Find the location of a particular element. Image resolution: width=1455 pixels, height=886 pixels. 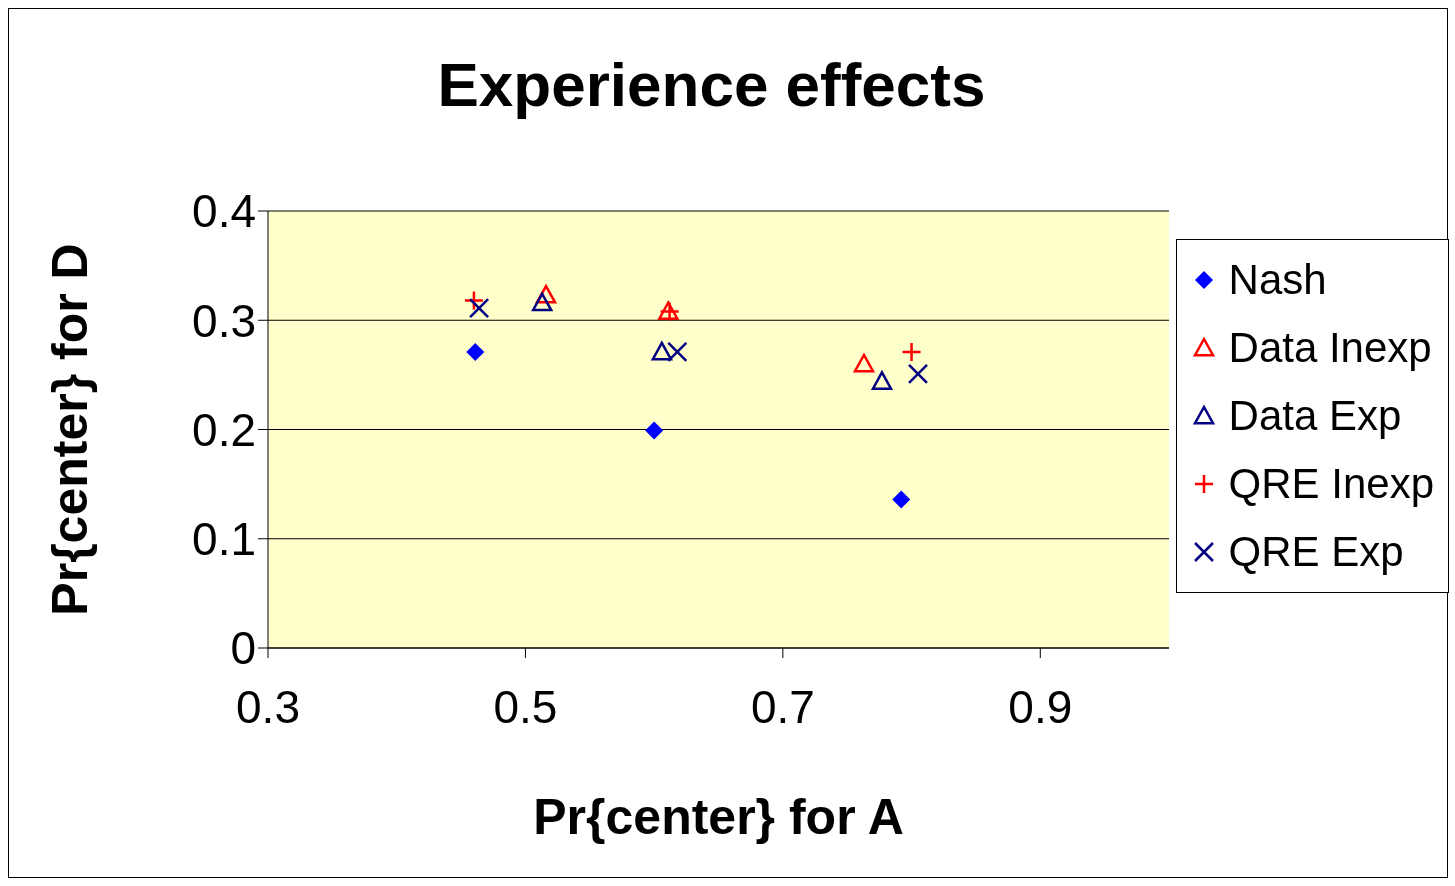

x-tick-label: 0.7 is located at coordinates (782, 706).